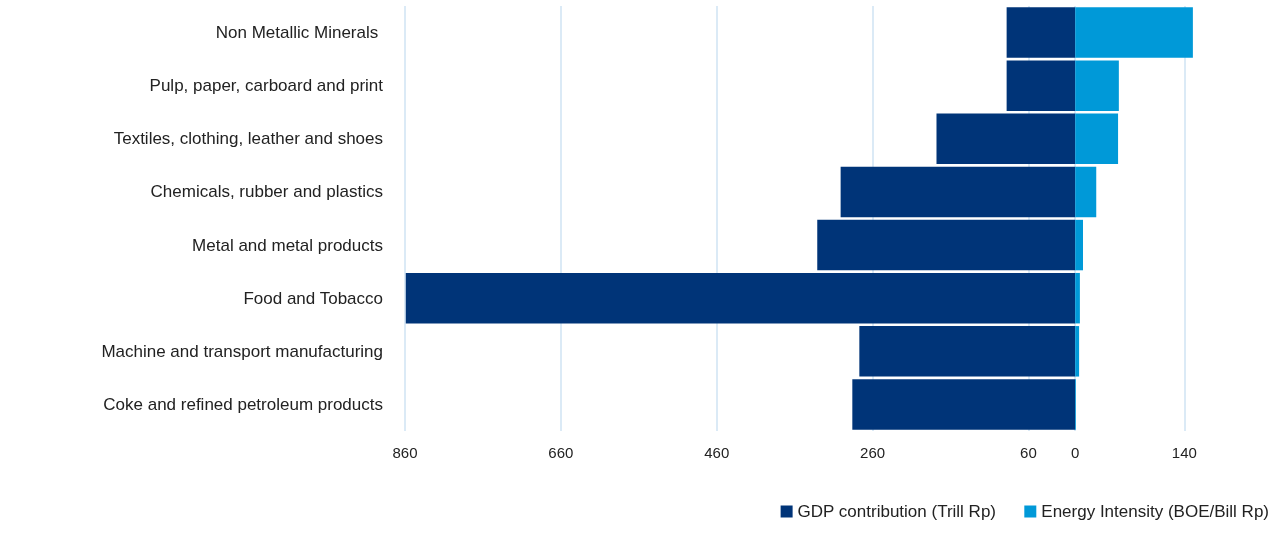 This screenshot has height=533, width=1278. Describe the element at coordinates (561, 452) in the screenshot. I see `x-tick-label: 660` at that location.